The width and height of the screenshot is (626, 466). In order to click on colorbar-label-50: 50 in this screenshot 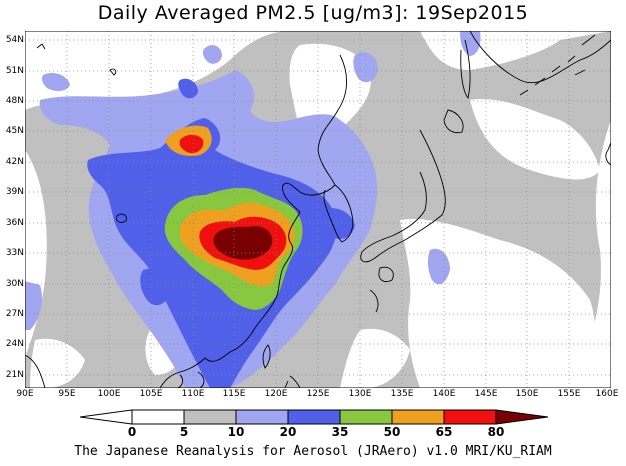, I will do `click(392, 432)`.